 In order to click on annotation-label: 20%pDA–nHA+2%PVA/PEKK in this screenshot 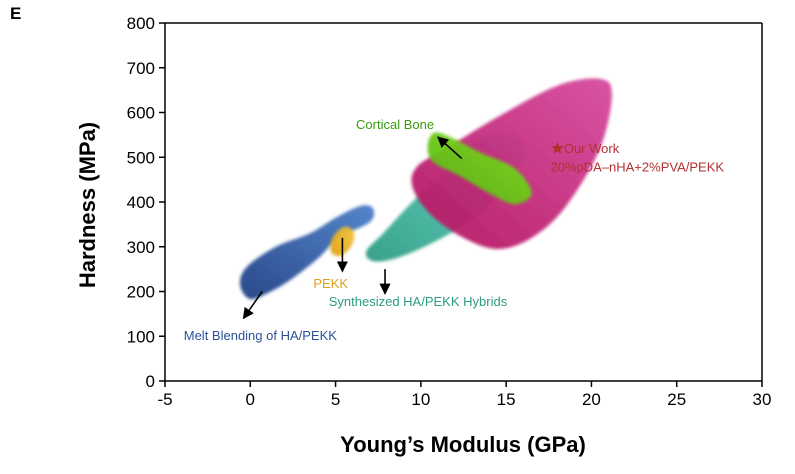, I will do `click(637, 167)`.